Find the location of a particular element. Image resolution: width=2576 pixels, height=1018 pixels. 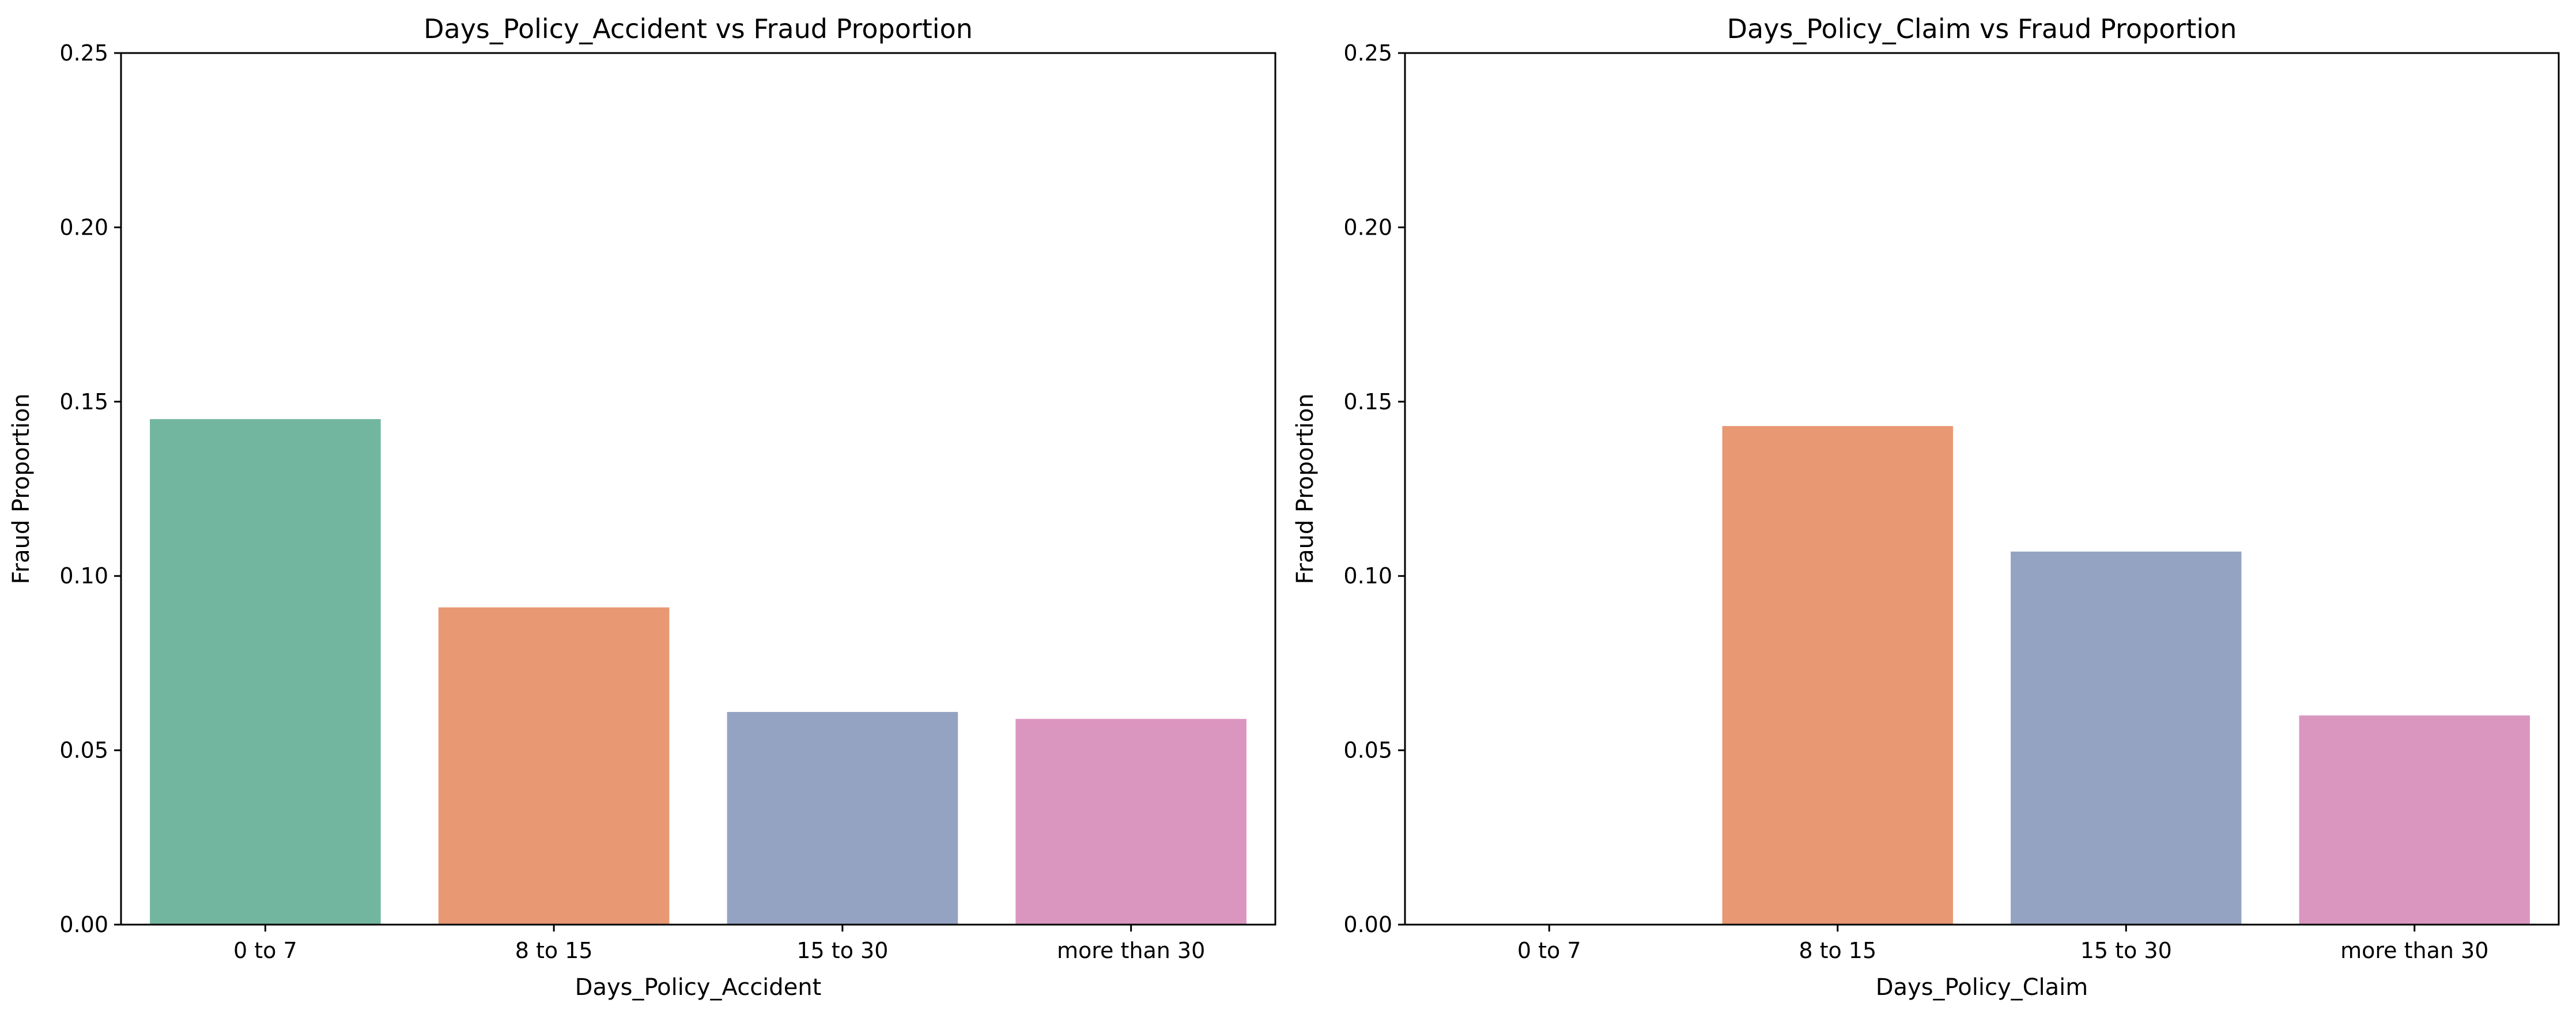

x-axis-label: Days_Policy_Accident is located at coordinates (698, 987).